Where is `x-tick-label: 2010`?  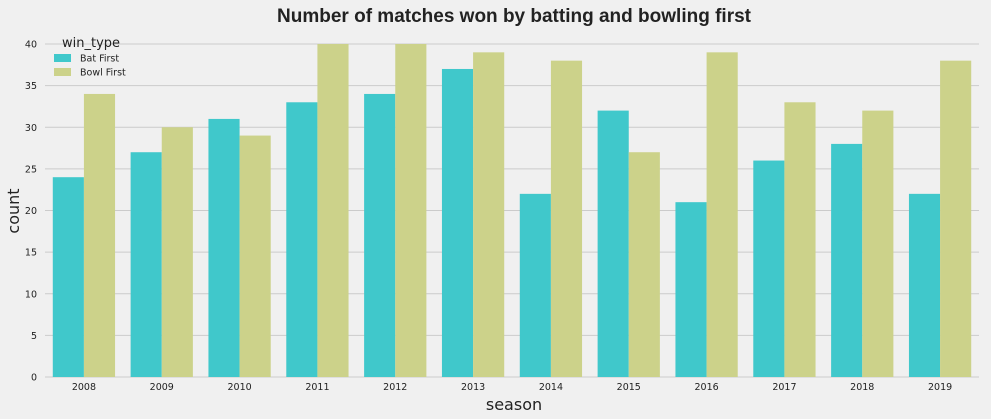
x-tick-label: 2010 is located at coordinates (239, 387).